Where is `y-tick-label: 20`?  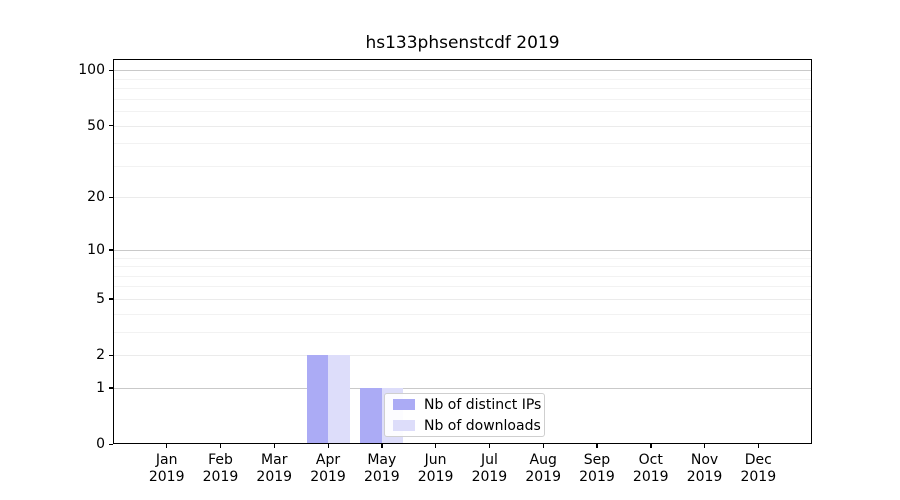
y-tick-label: 20 is located at coordinates (96, 197).